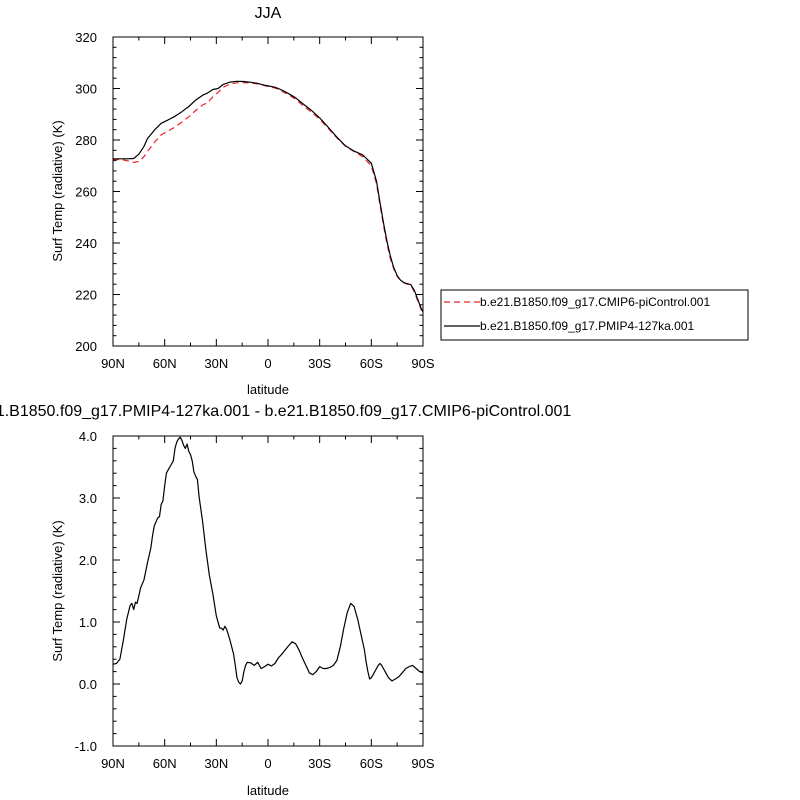 The width and height of the screenshot is (800, 800). What do you see at coordinates (86, 346) in the screenshot?
I see `y-tick-label: 200` at bounding box center [86, 346].